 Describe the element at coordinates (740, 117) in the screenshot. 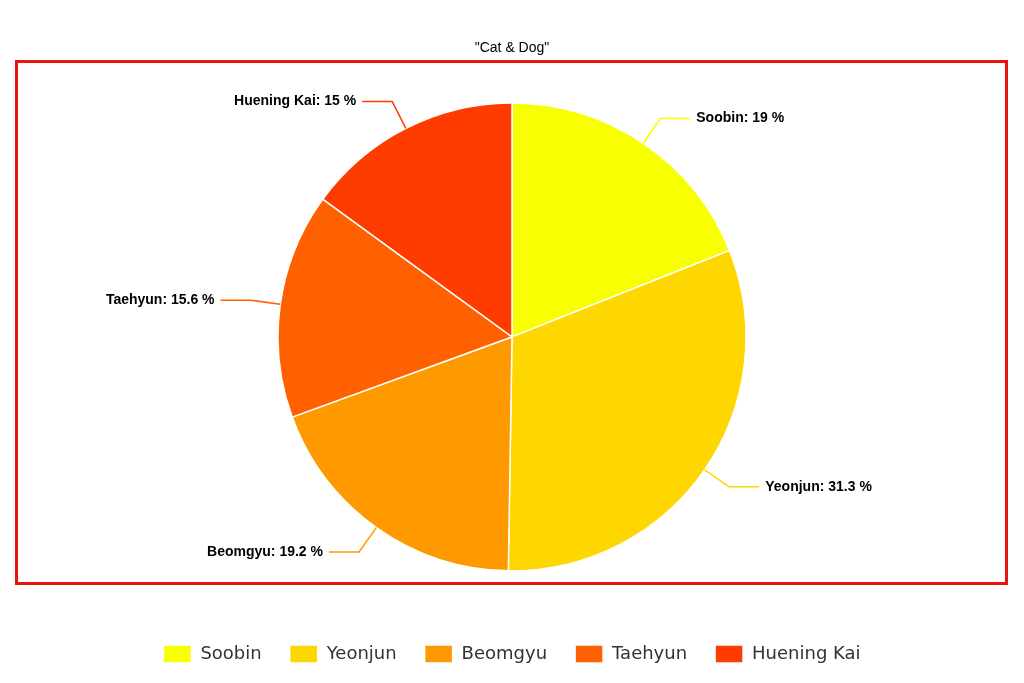

I see `data-label: Soobin: 19 %` at that location.